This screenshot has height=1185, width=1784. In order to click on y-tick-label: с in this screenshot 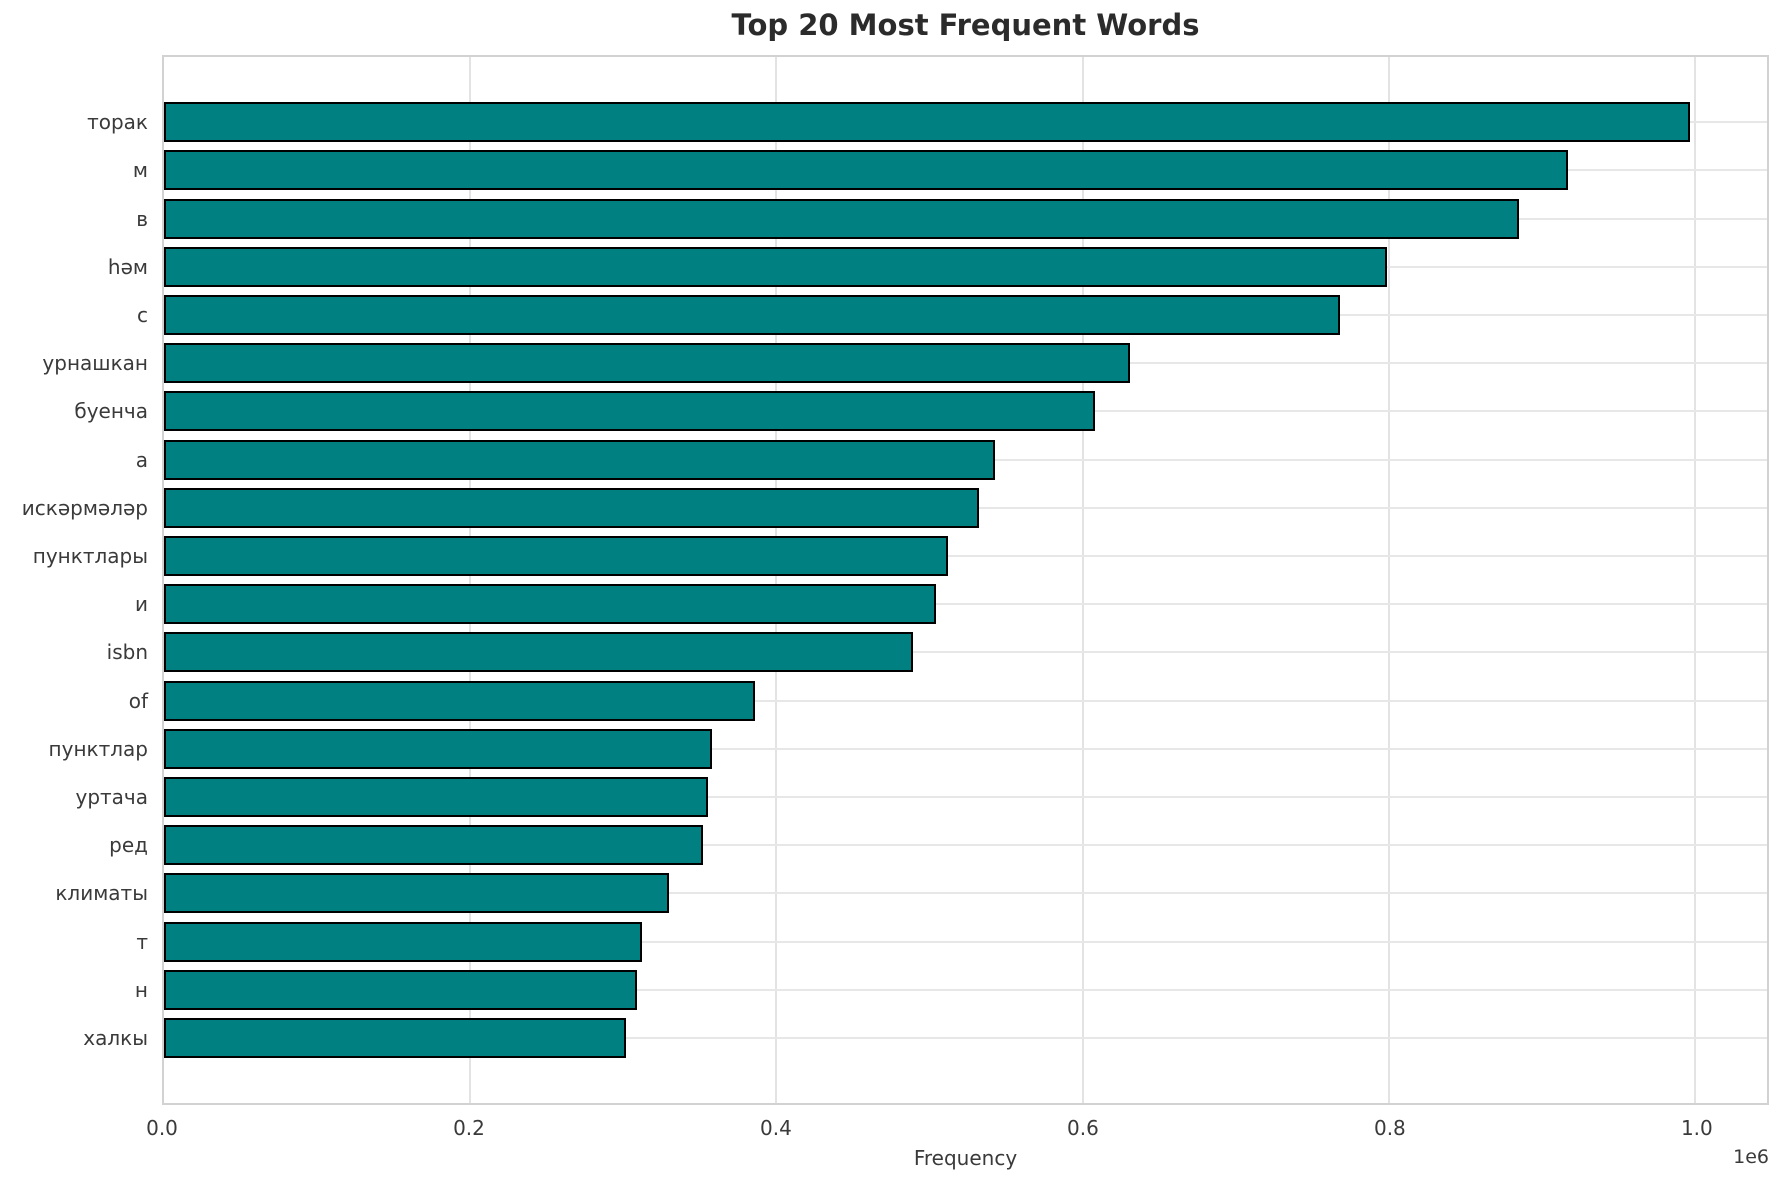, I will do `click(142, 314)`.